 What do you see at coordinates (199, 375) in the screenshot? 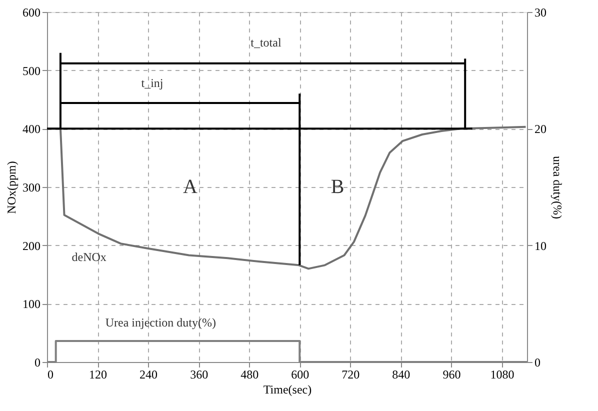
I see `x-tick-label: 360` at bounding box center [199, 375].